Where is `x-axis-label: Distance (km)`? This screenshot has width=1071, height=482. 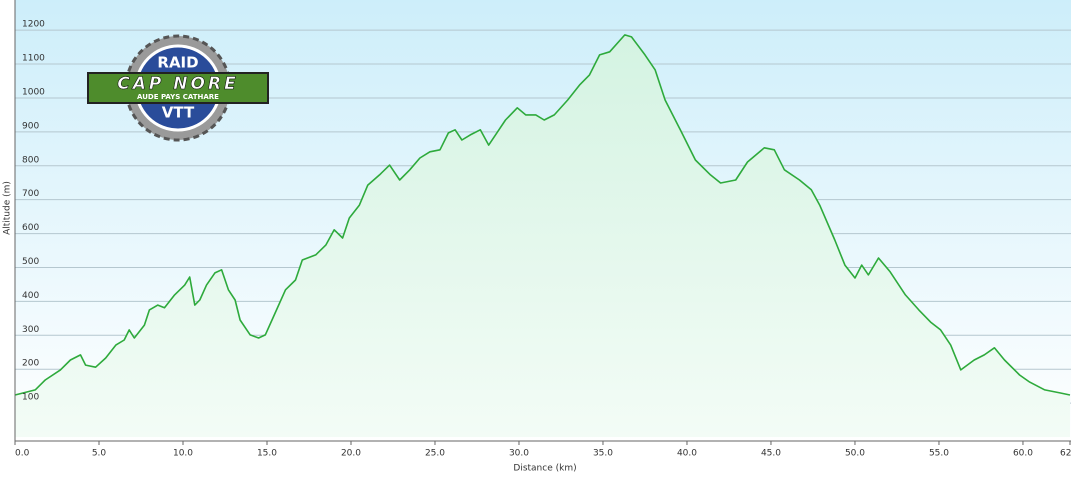
x-axis-label: Distance (km) is located at coordinates (544, 469).